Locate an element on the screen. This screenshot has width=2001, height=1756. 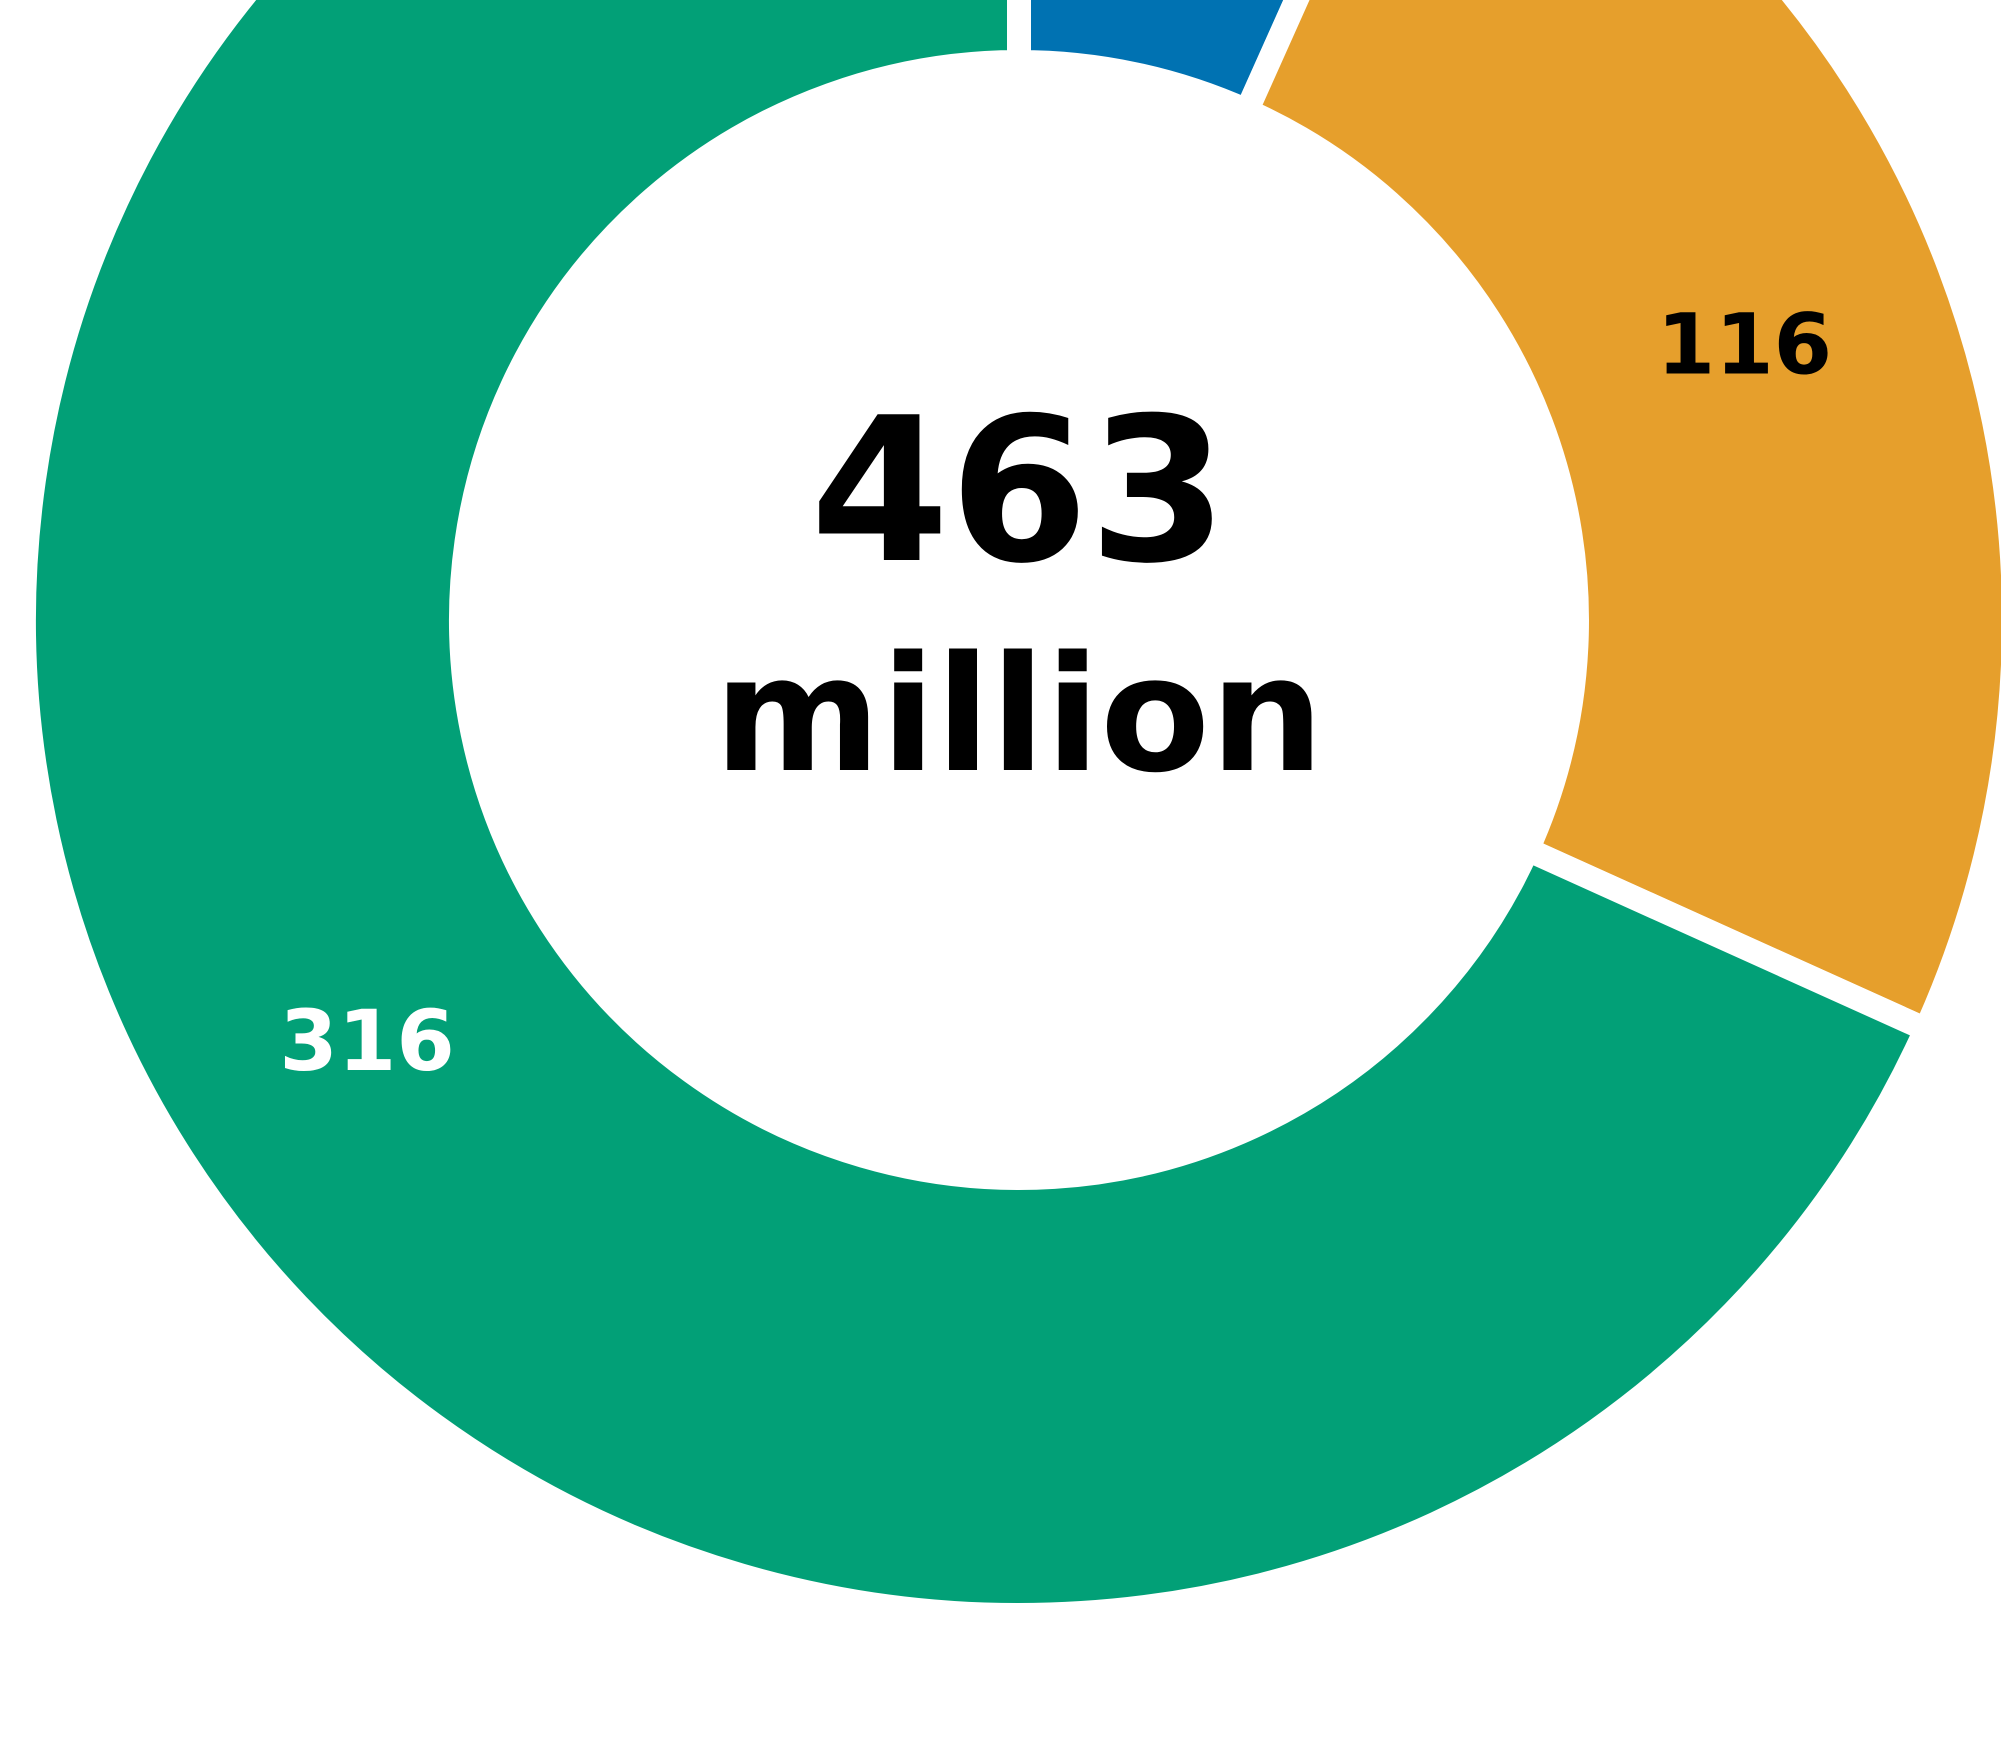
center-total-unit: million is located at coordinates (1019, 714).